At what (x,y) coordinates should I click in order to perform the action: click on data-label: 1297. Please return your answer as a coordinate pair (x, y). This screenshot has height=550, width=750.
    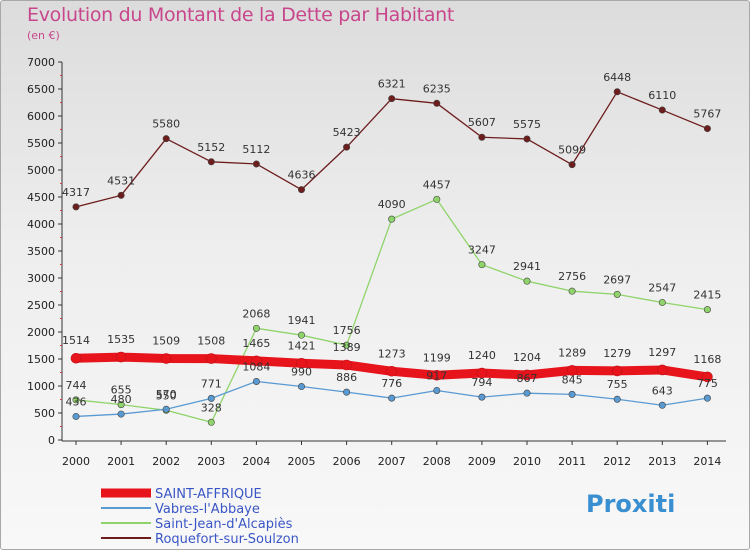
    Looking at the image, I should click on (662, 352).